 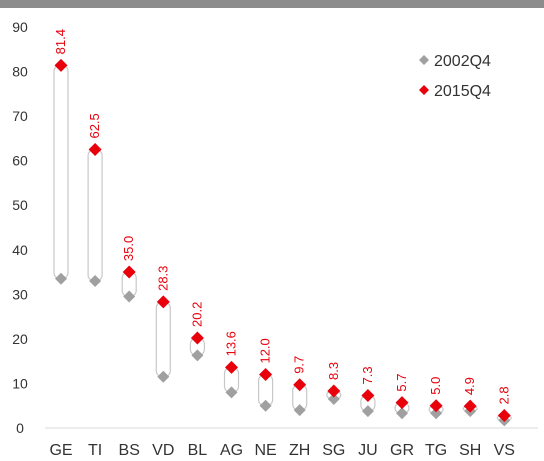 I want to click on legend: 2002Q4 2015Q4, so click(x=455, y=76).